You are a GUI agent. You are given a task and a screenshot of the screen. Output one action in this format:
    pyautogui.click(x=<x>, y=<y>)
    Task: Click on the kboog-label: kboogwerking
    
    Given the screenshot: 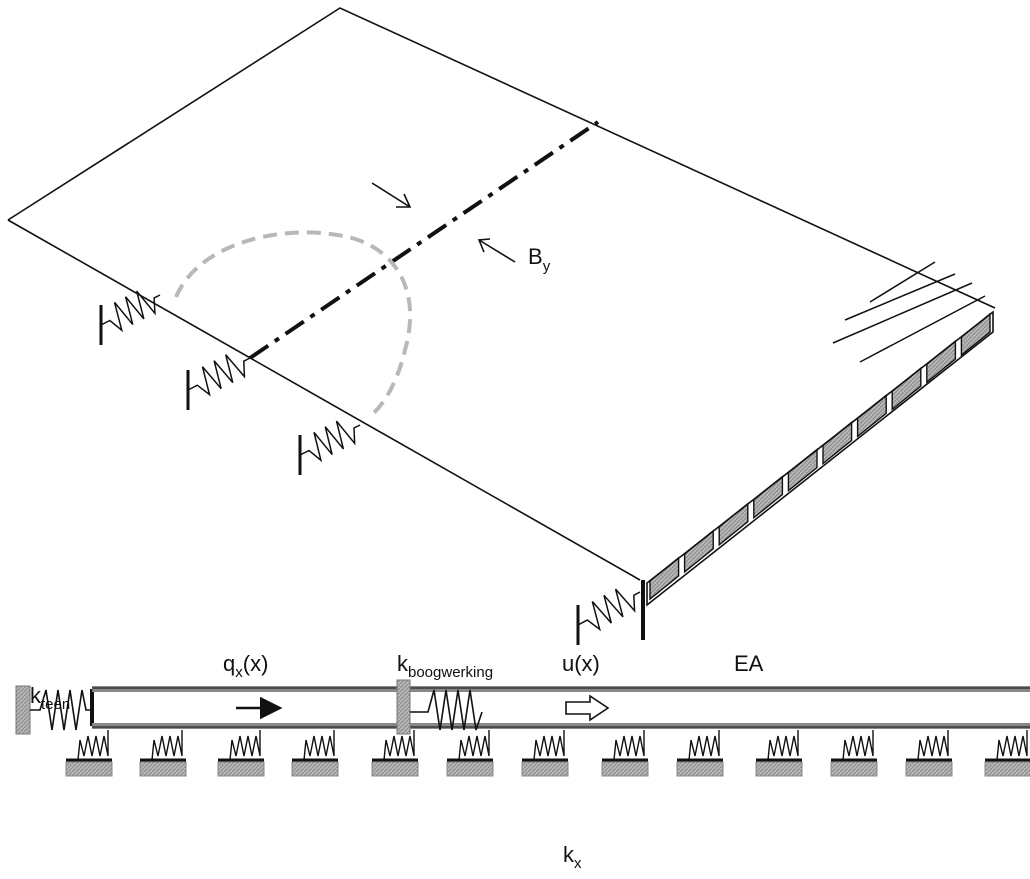 What is the action you would take?
    pyautogui.click(x=445, y=666)
    